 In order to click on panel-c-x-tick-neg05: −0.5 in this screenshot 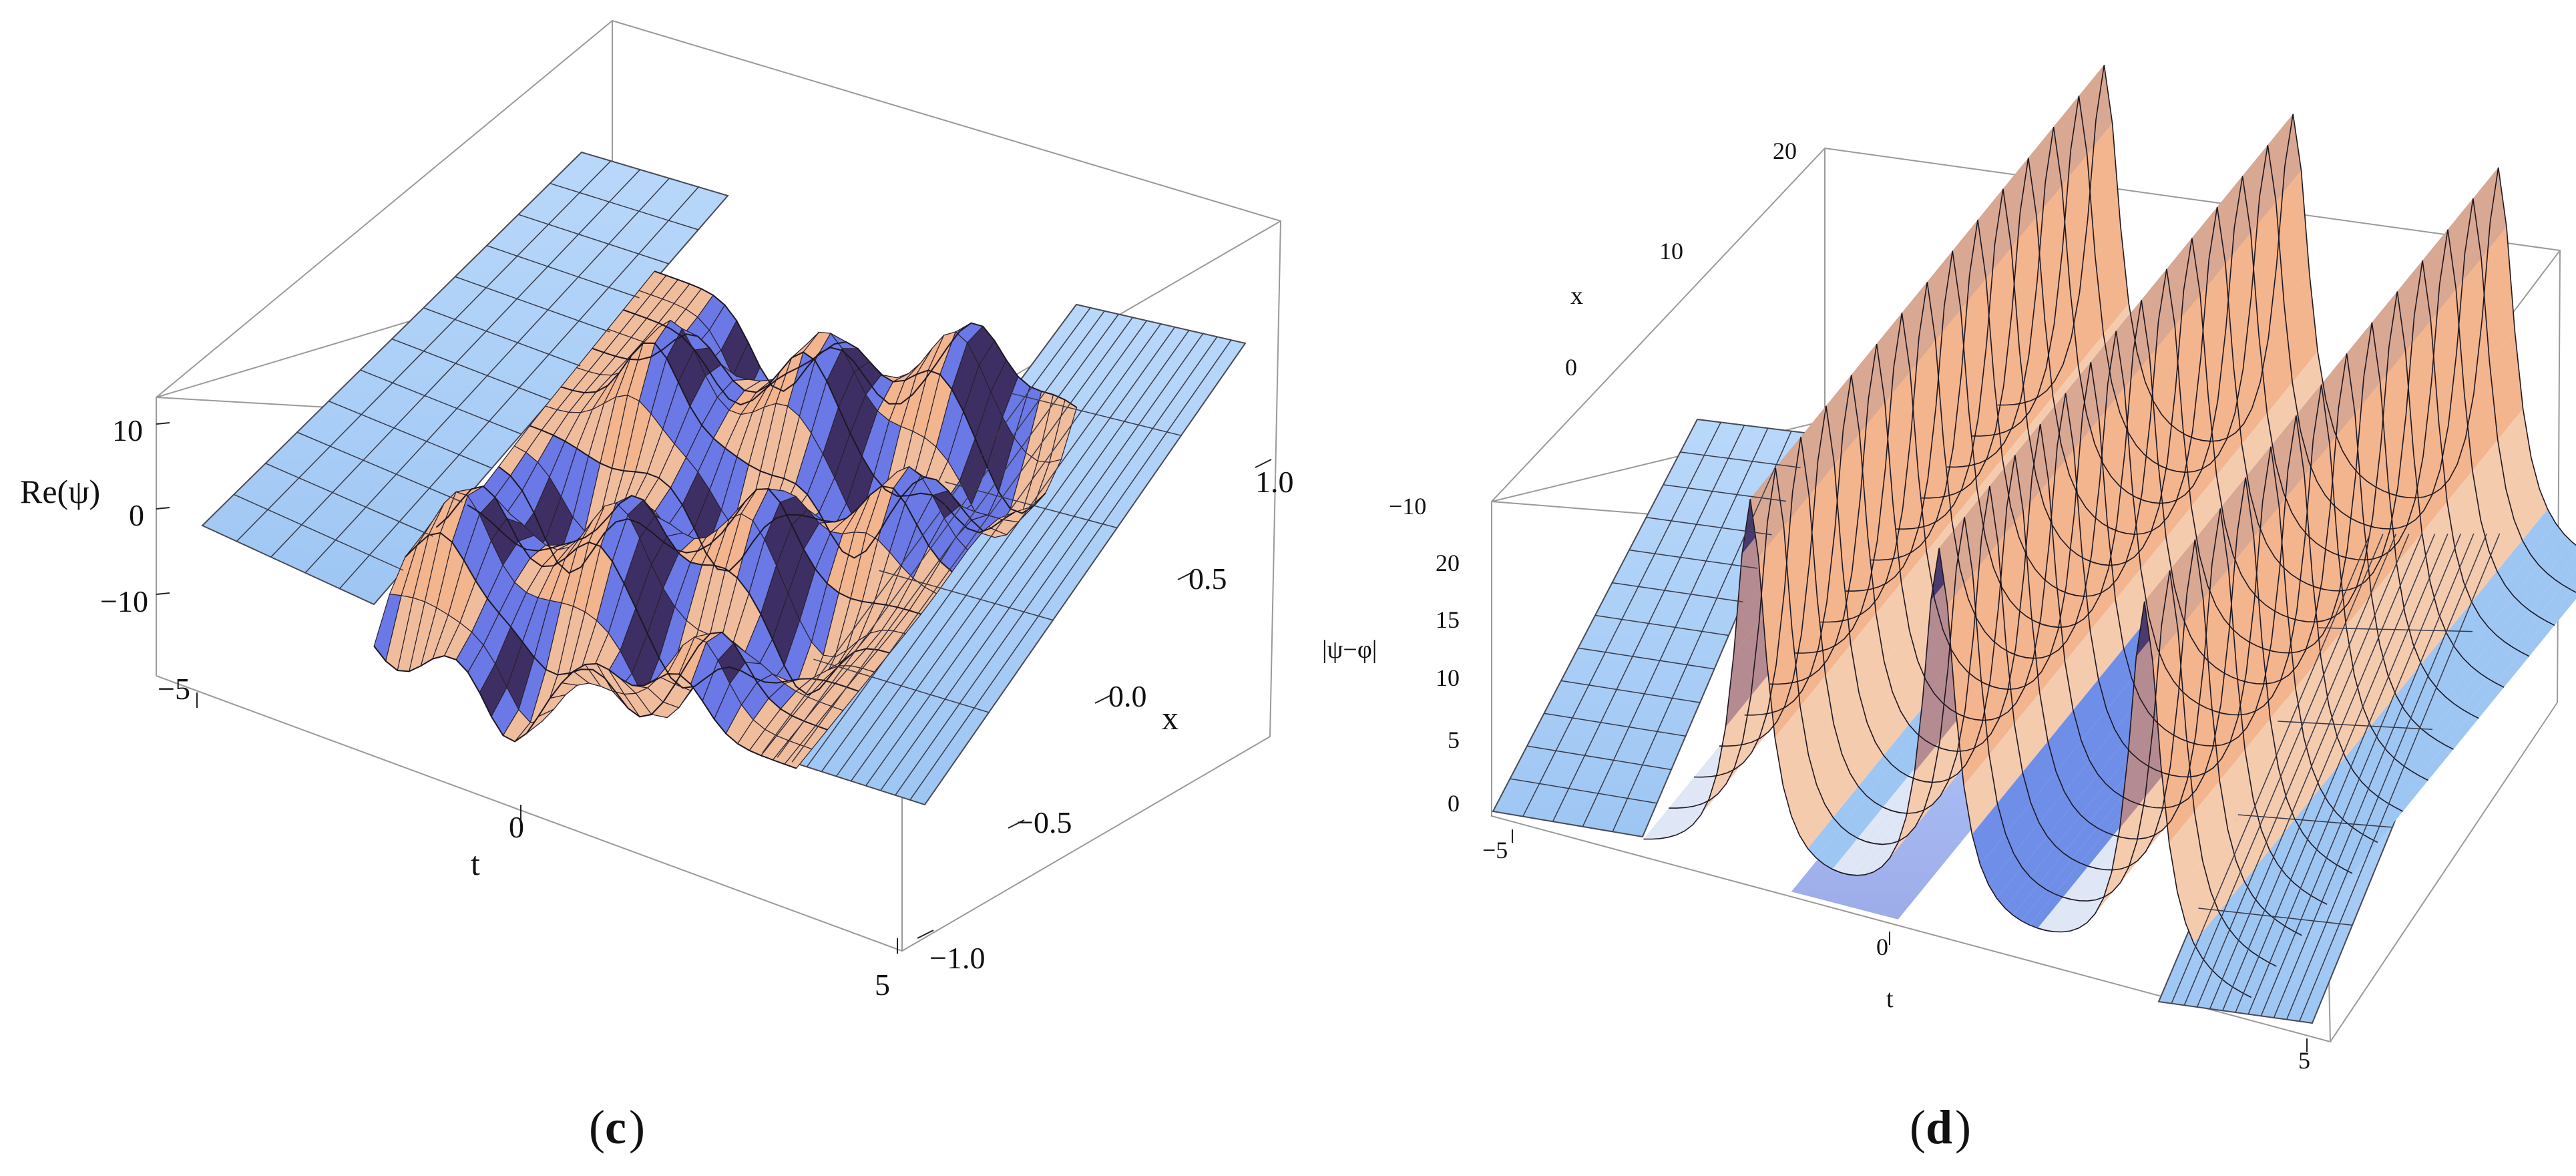, I will do `click(1044, 822)`.